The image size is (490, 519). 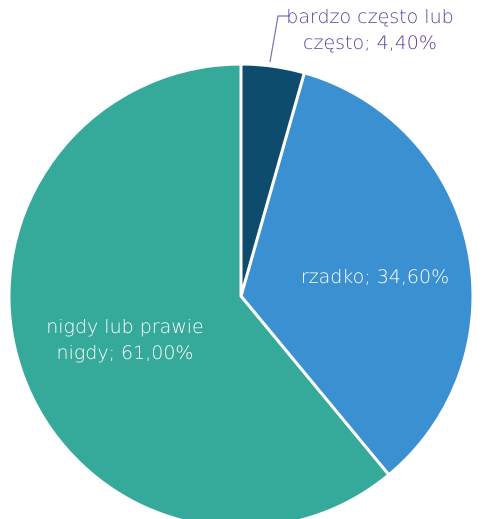 I want to click on leader-line, so click(x=279, y=39).